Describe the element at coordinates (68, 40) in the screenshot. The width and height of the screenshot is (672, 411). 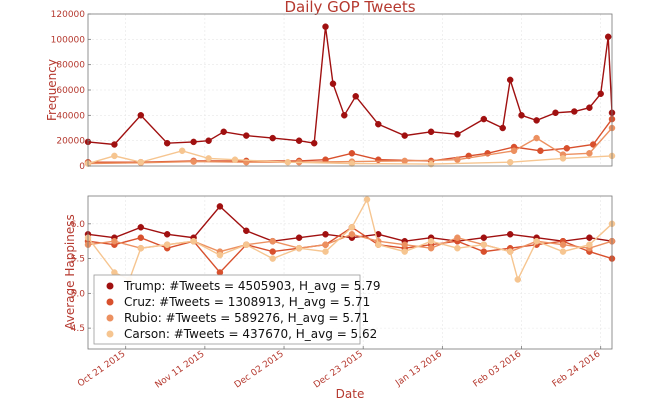
I see `y-tick-label: 100000` at that location.